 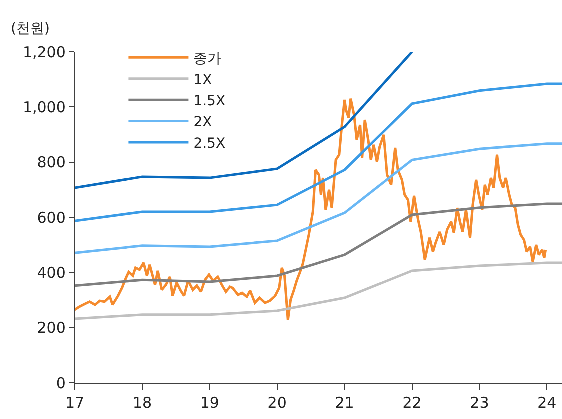 I want to click on legend-label: 1.5X, so click(x=210, y=102).